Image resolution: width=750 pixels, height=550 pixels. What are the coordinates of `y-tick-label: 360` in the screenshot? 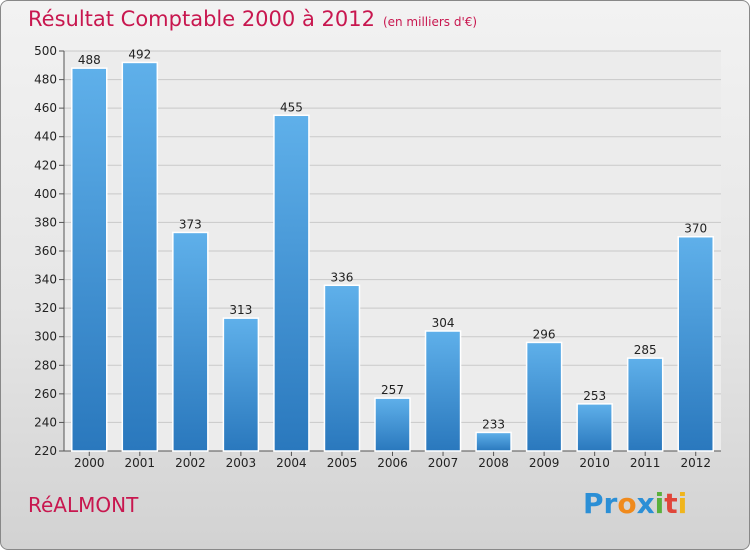 It's located at (45, 251).